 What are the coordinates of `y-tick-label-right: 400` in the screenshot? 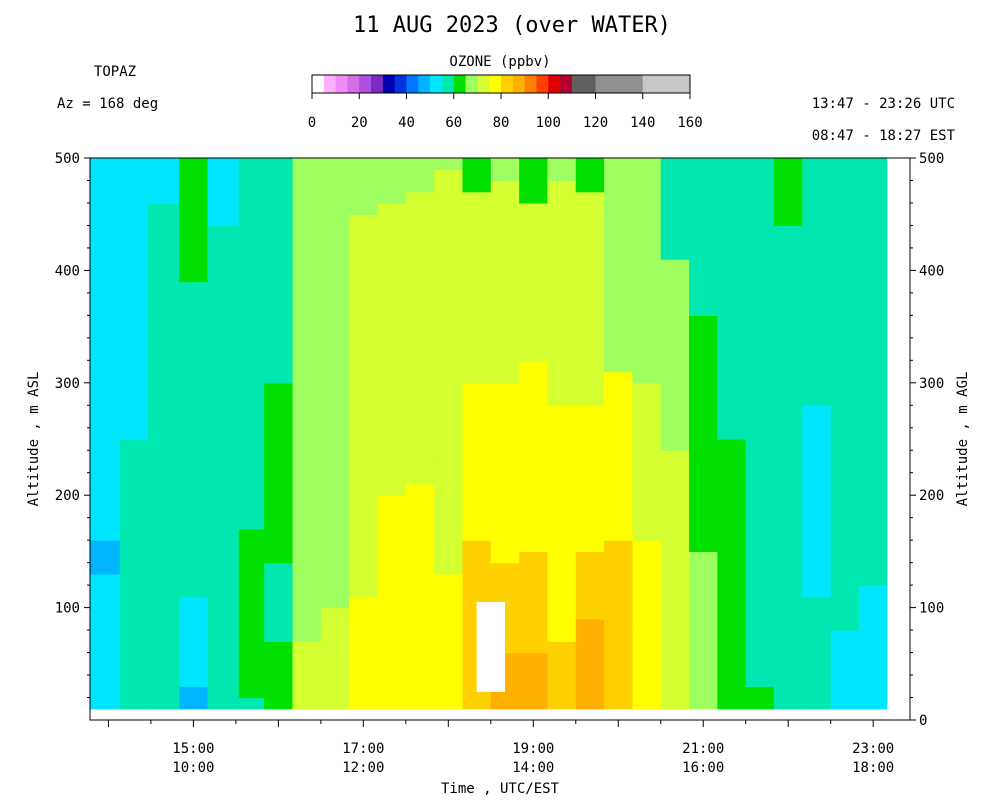 It's located at (931, 271).